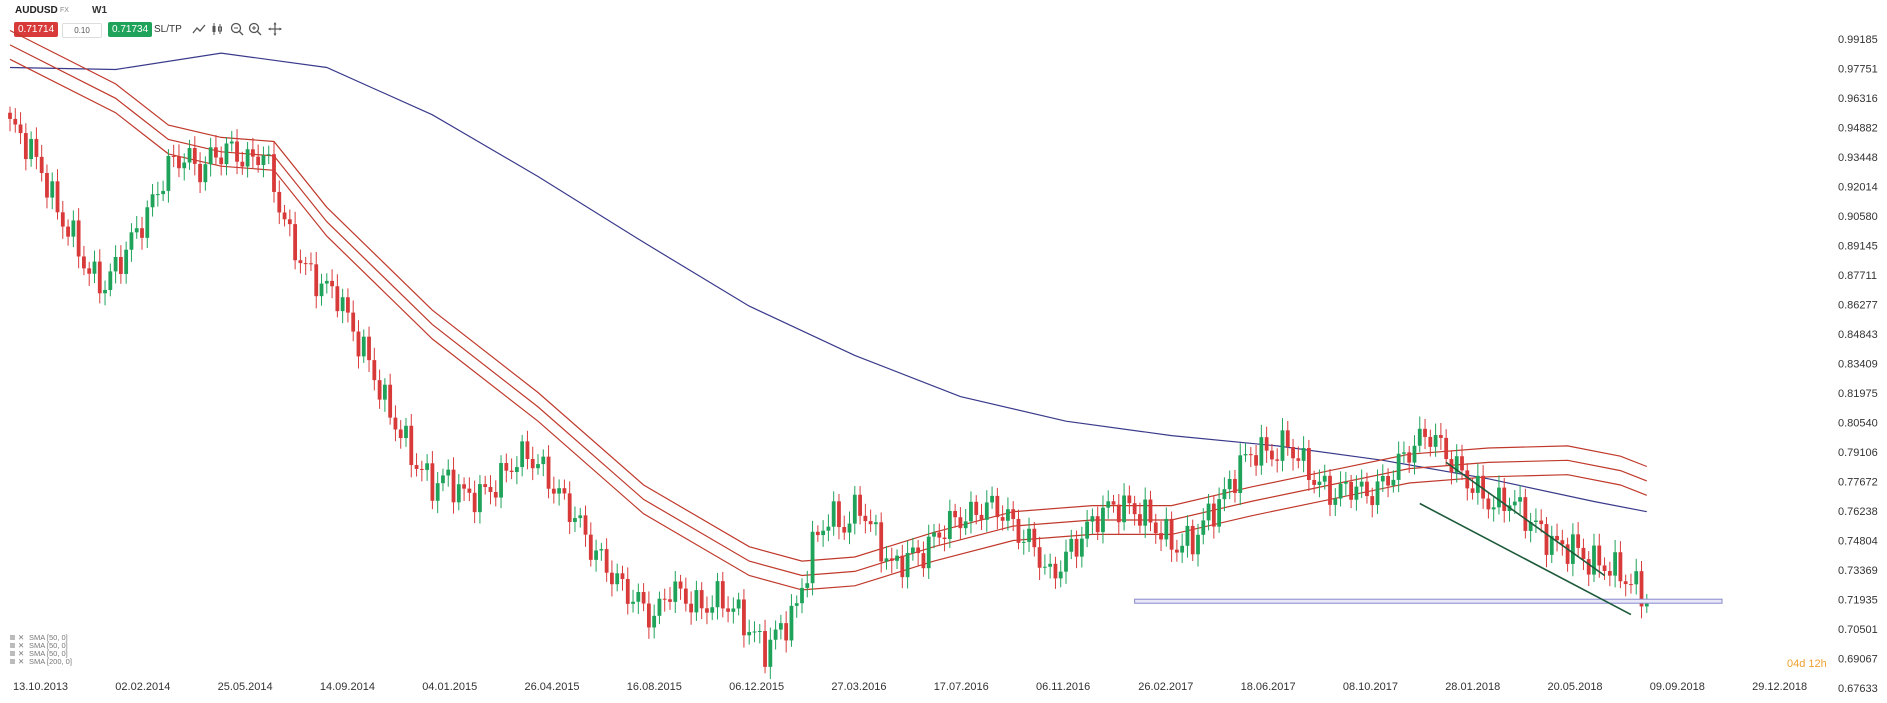 The image size is (1887, 703). Describe the element at coordinates (64, 10) in the screenshot. I see `symbol-type-label: FX` at that location.